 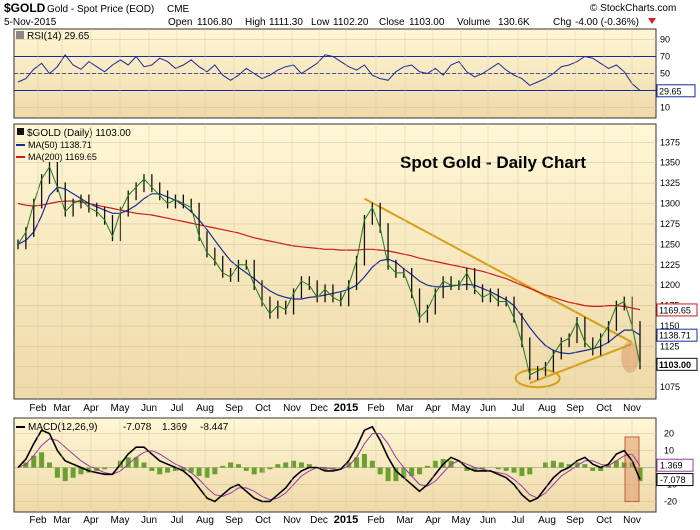 I want to click on rsi-tick-label: 50, so click(x=665, y=74).